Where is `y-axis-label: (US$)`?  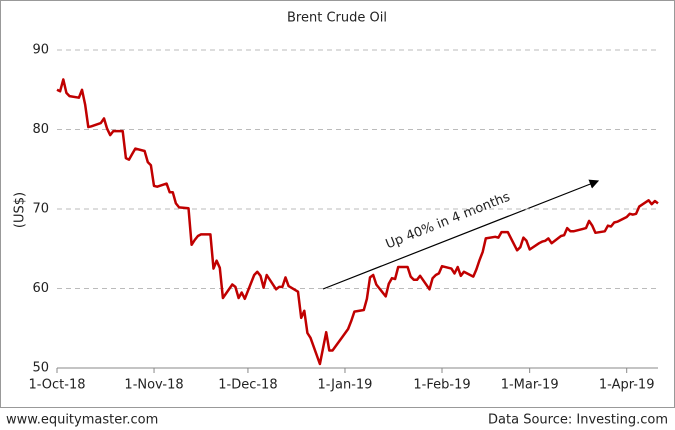
y-axis-label: (US$) is located at coordinates (20, 210).